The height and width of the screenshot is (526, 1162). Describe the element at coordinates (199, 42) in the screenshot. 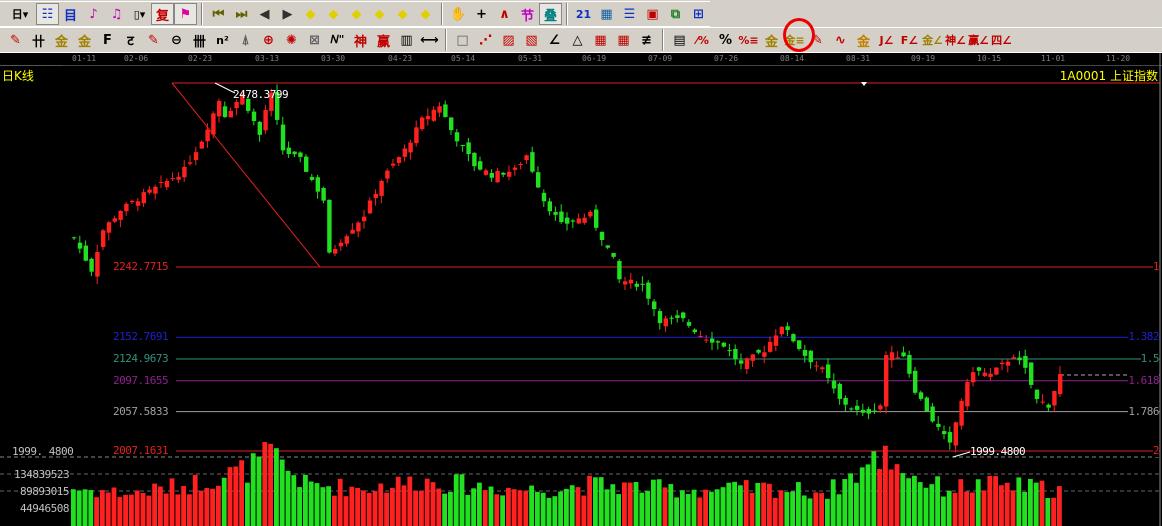

I see `cycle-lines-icon: 卌` at that location.